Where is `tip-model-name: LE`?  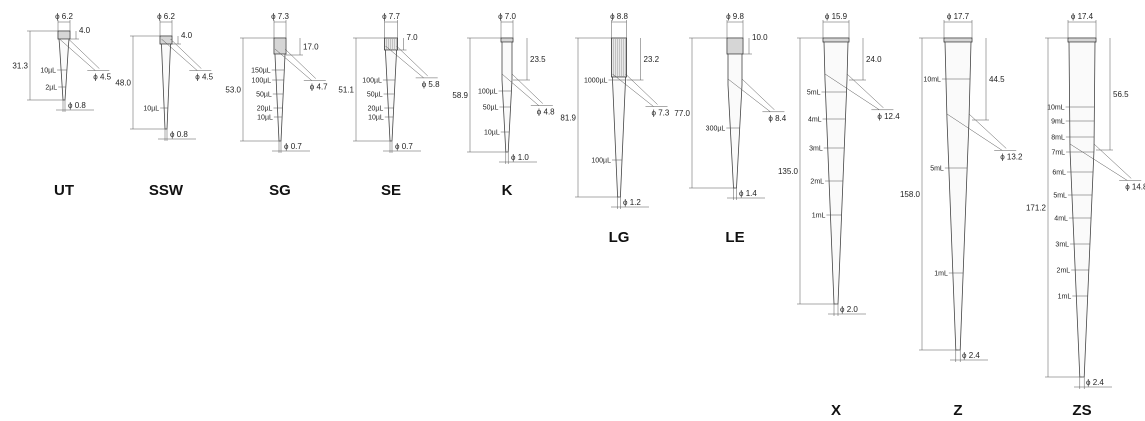
tip-model-name: LE is located at coordinates (734, 237).